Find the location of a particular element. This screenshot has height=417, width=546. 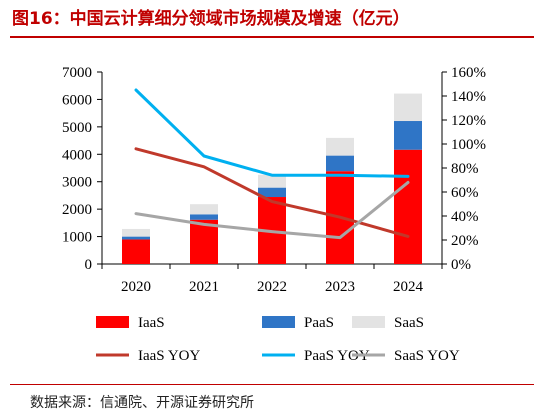

chart-legend: IaaS PaaS SaaS IaaS YOY PaaS YOY SaaS YOY is located at coordinates (278, 339).